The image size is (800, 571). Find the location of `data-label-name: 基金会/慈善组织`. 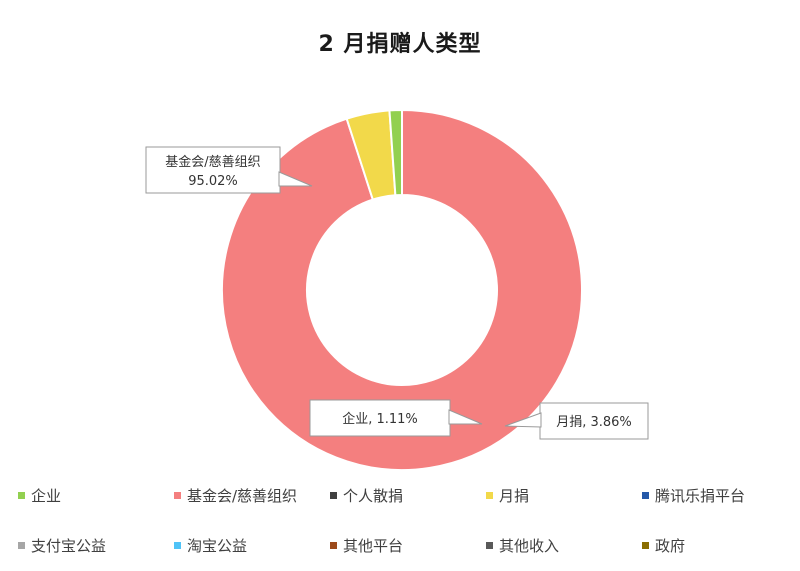

data-label-name: 基金会/慈善组织 is located at coordinates (212, 162).